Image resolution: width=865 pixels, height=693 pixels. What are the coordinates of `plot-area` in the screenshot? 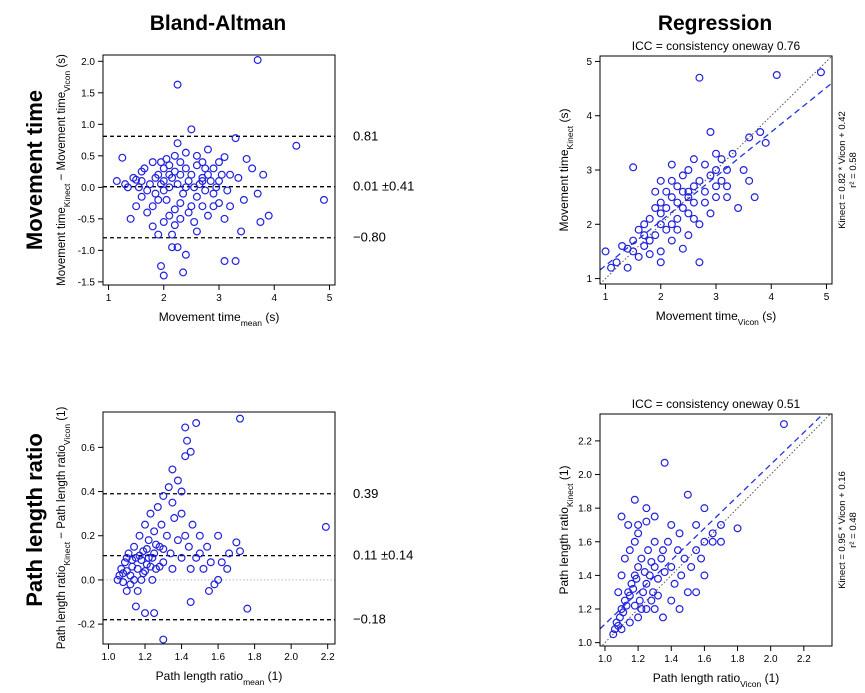 It's located at (219, 529).